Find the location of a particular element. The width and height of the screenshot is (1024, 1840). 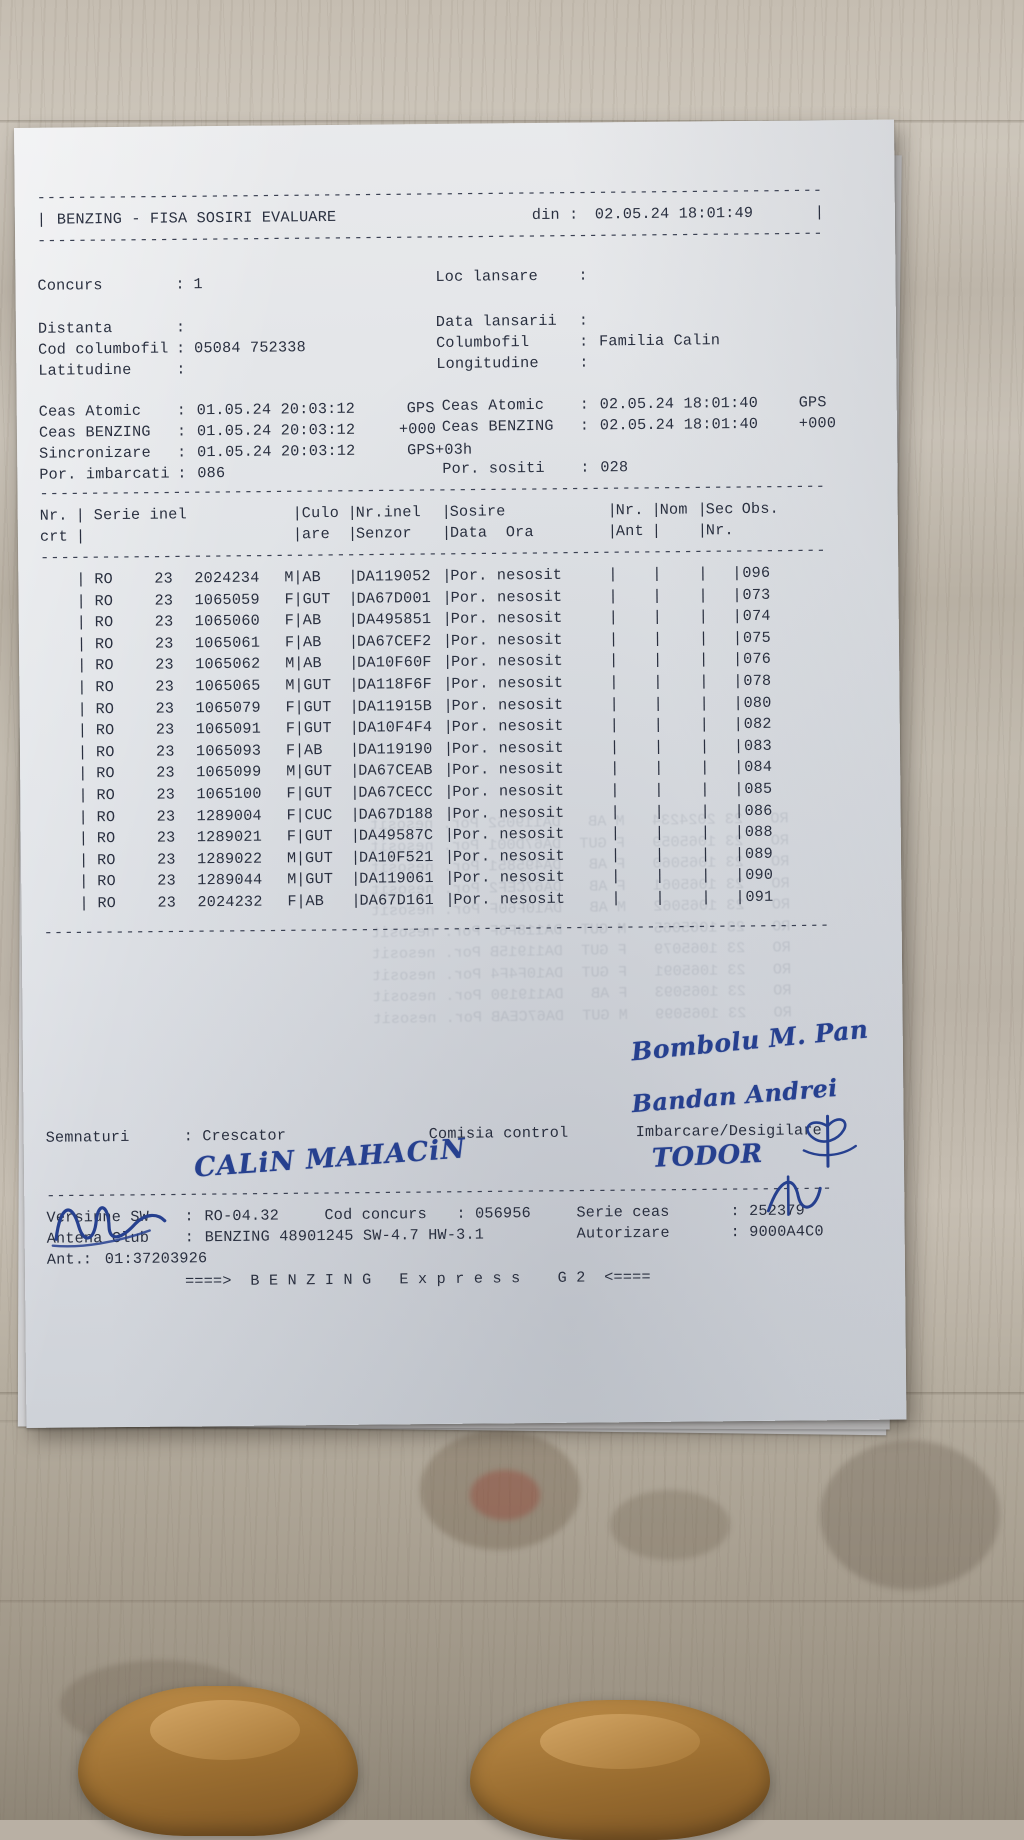

field-label-concurs: Concurs is located at coordinates (70, 285).